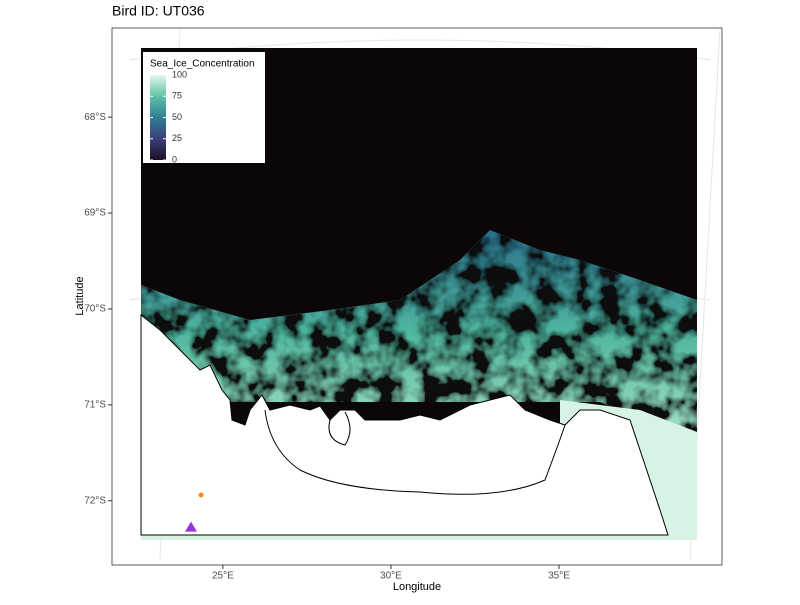 The image size is (800, 605). Describe the element at coordinates (95, 213) in the screenshot. I see `y-tick-label: 69°S` at that location.